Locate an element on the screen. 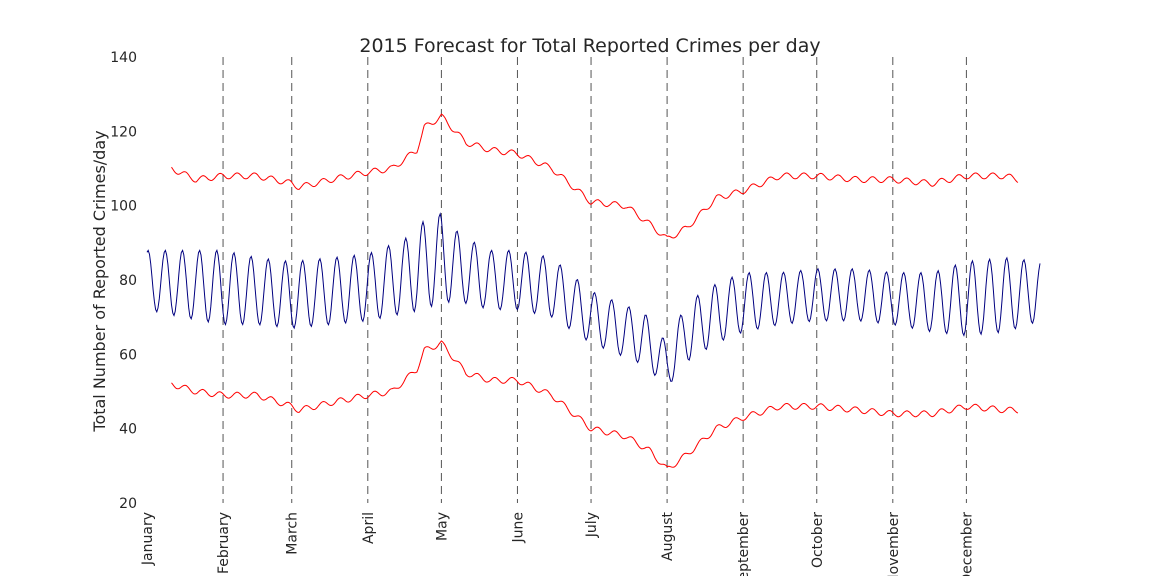 The height and width of the screenshot is (576, 1152). y-tick-label: 20 is located at coordinates (128, 504).